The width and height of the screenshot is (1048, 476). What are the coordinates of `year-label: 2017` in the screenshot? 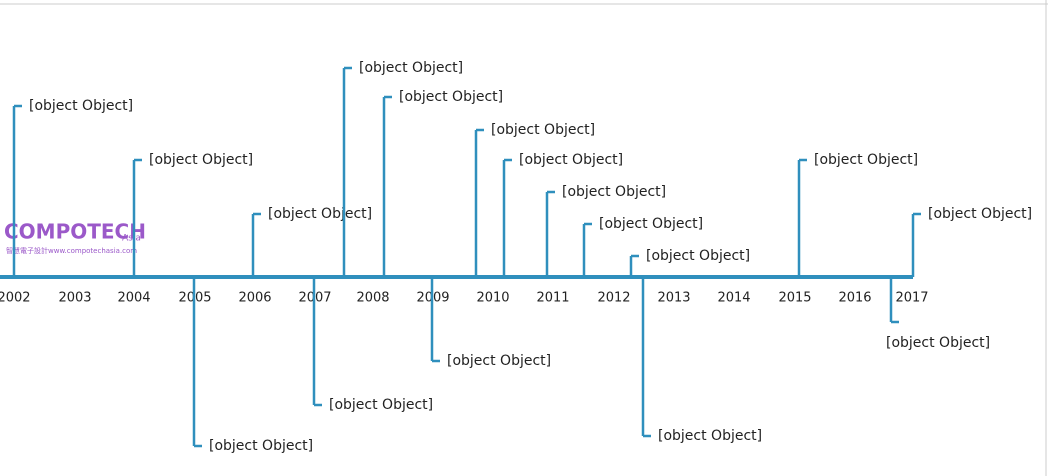 It's located at (911, 298).